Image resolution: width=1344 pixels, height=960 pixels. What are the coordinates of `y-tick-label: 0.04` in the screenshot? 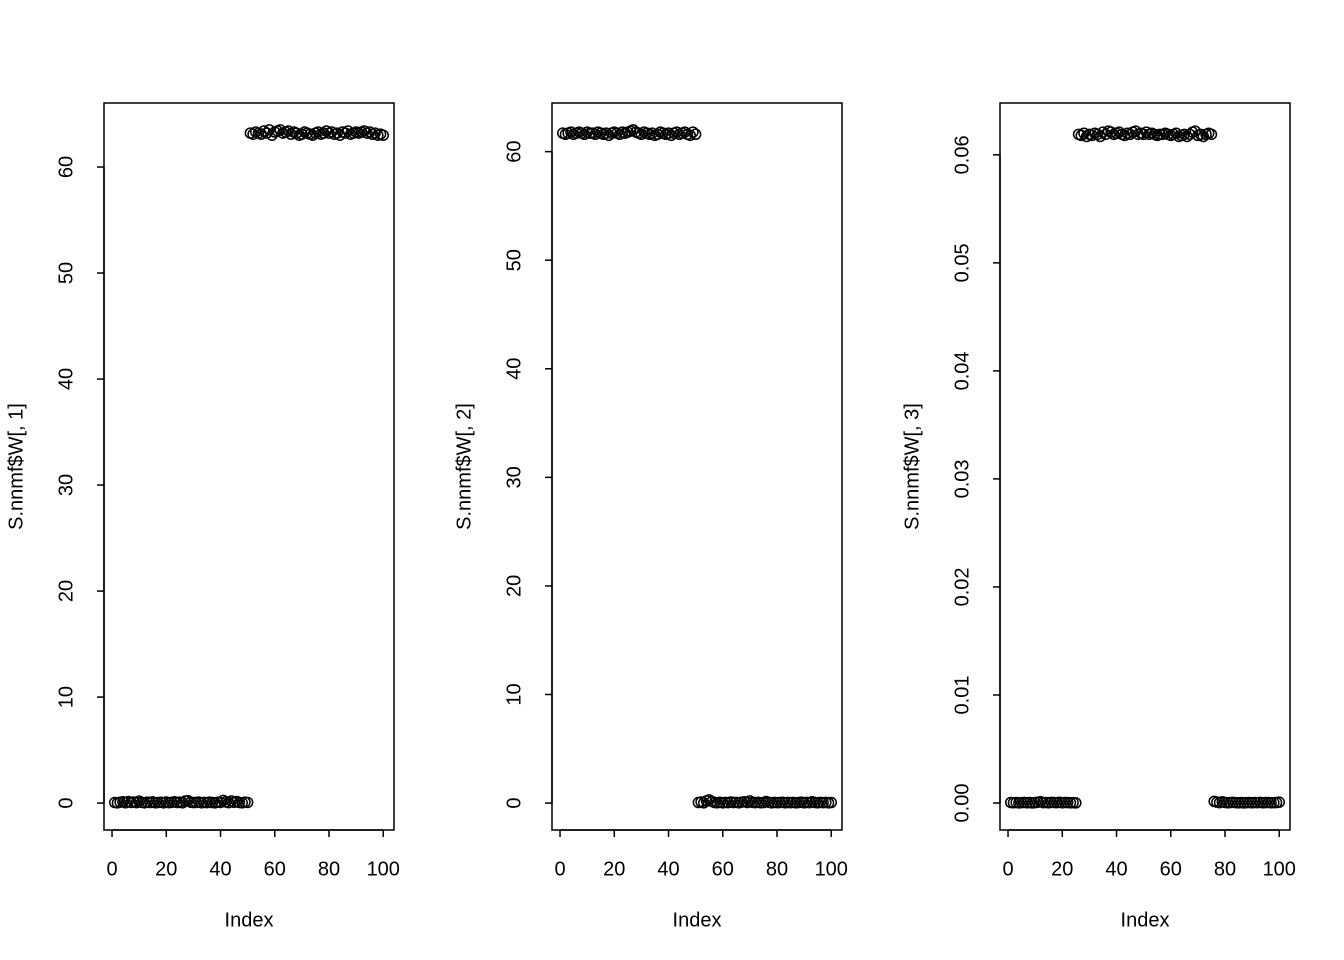 It's located at (962, 370).